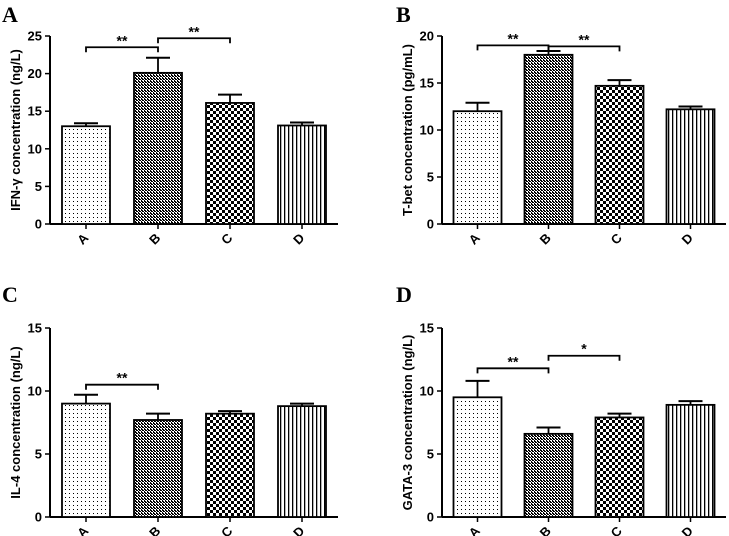 The height and width of the screenshot is (536, 729). Describe the element at coordinates (404, 294) in the screenshot. I see `panel-letter: D` at that location.